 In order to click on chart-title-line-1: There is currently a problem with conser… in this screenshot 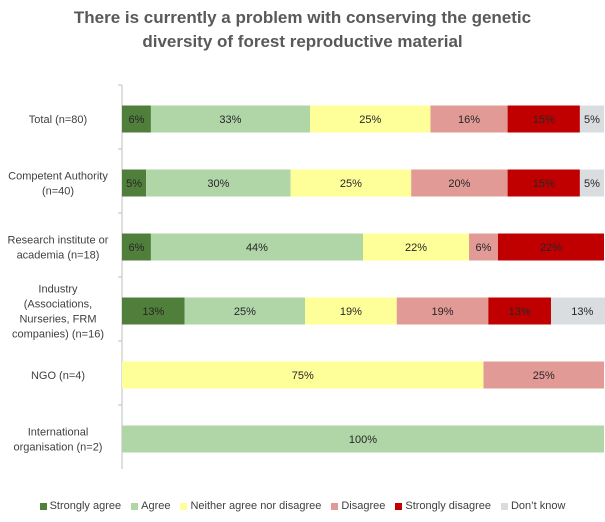, I will do `click(302, 17)`.